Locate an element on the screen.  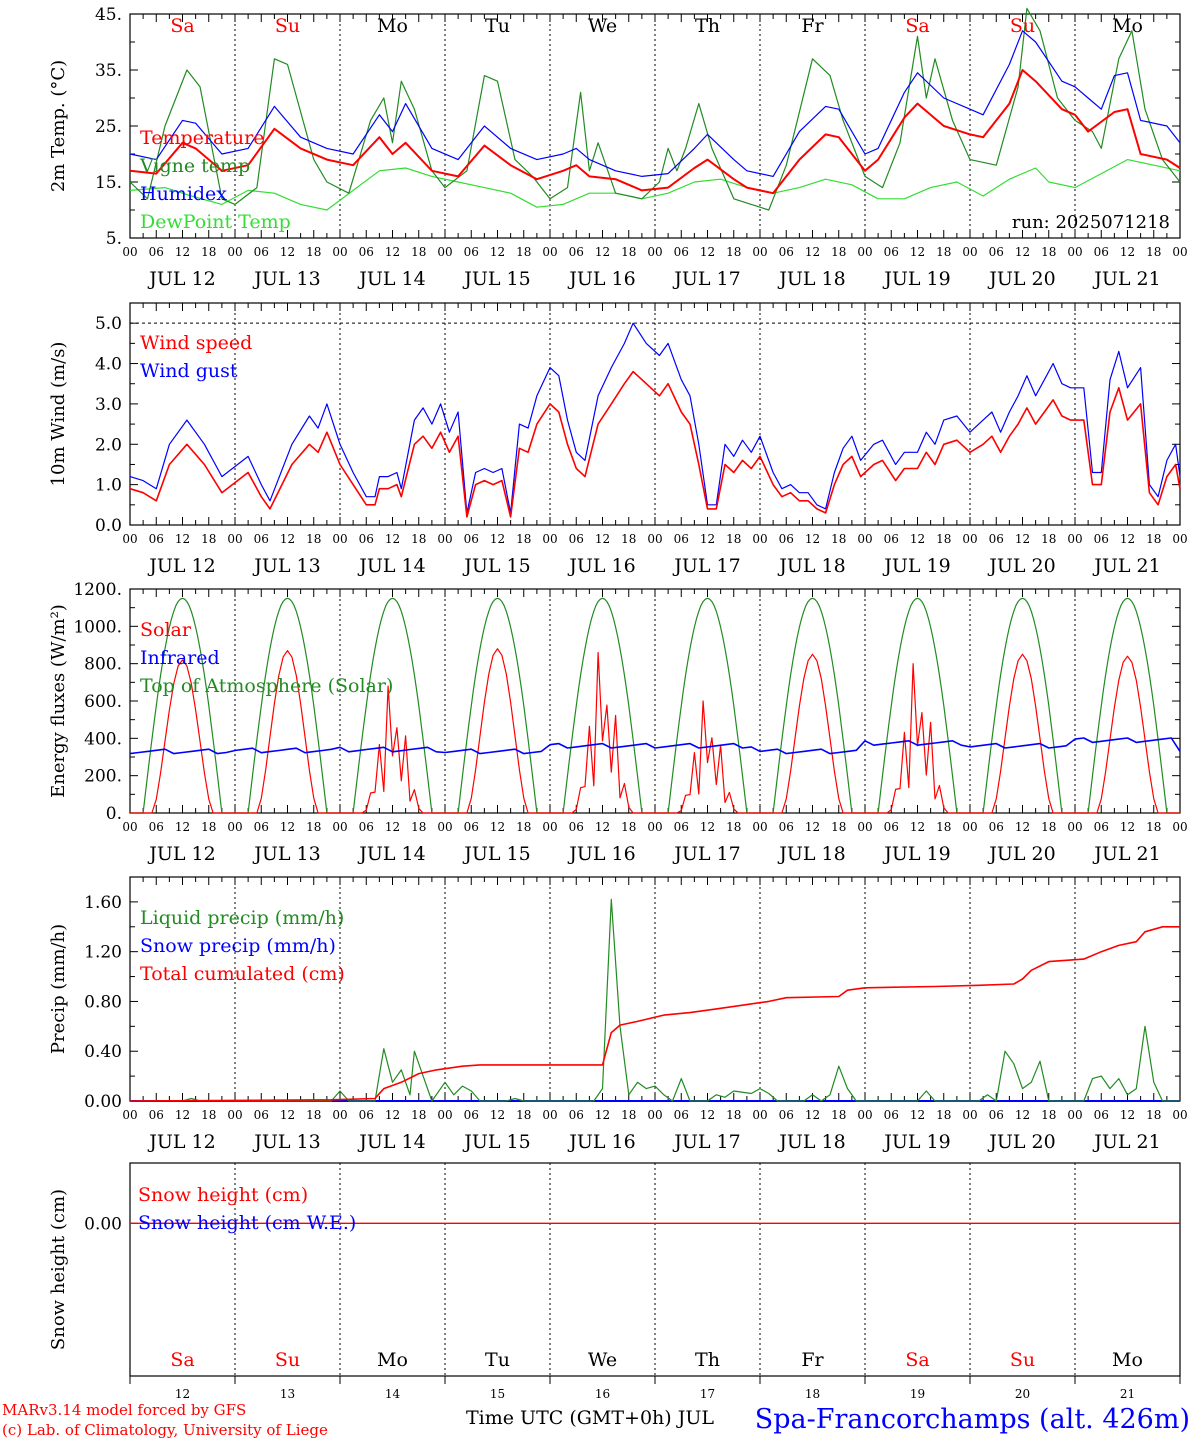
series-line-dewpoint is located at coordinates (655, 185).